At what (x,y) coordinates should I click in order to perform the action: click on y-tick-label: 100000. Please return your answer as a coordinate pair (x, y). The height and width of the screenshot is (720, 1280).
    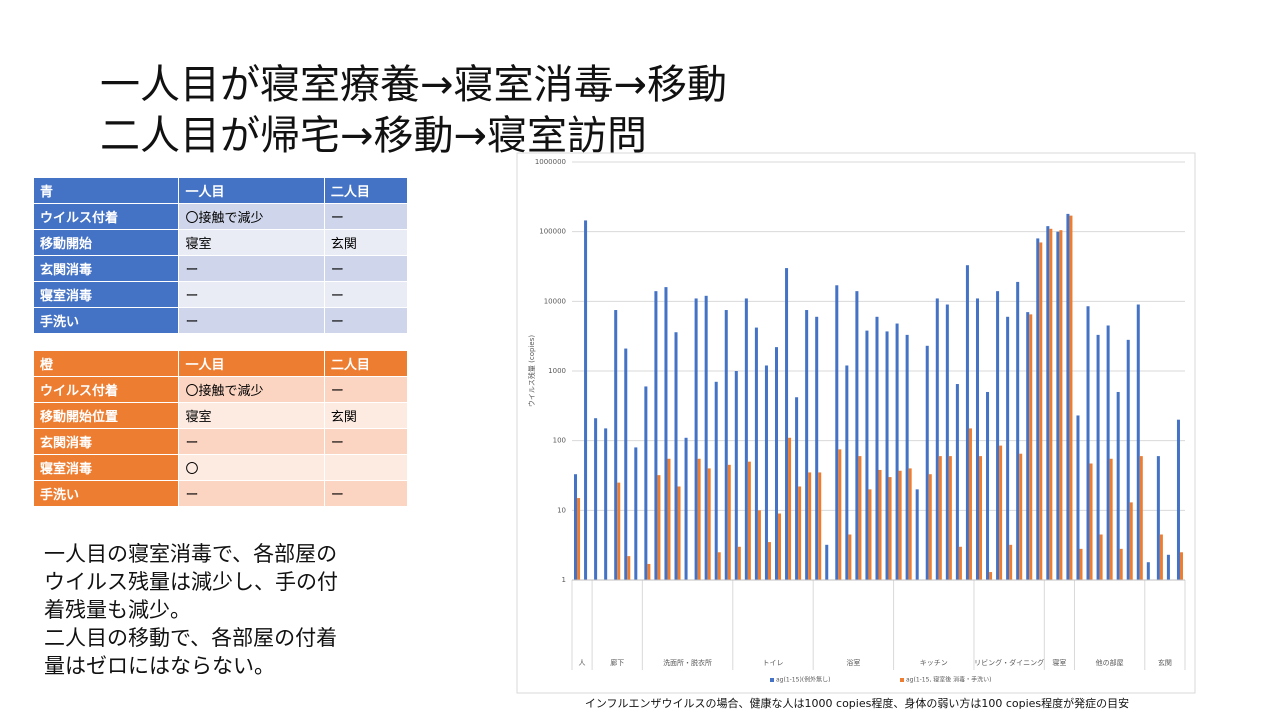
    Looking at the image, I should click on (552, 232).